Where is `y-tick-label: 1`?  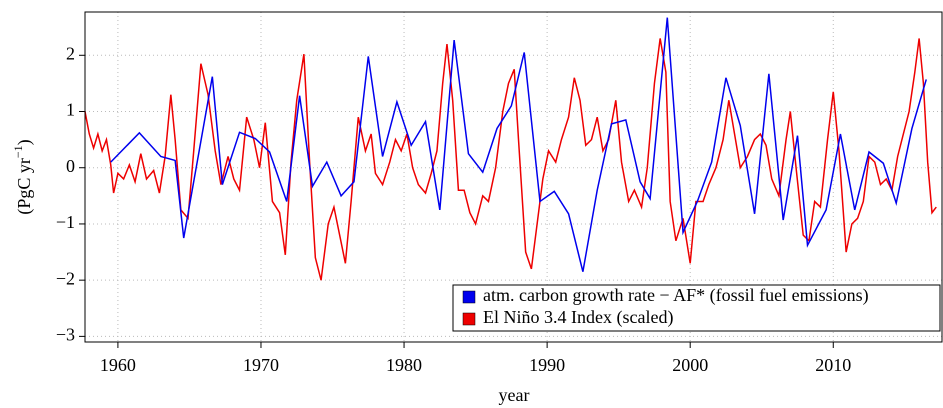
y-tick-label: 1 is located at coordinates (70, 110).